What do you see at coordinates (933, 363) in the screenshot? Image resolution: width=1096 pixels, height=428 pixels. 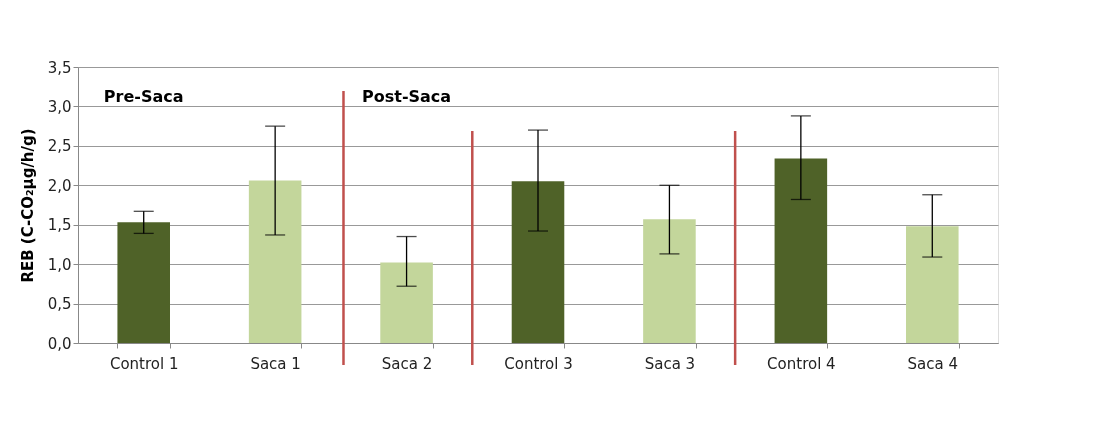 I see `x-tick-label: Saca 4` at bounding box center [933, 363].